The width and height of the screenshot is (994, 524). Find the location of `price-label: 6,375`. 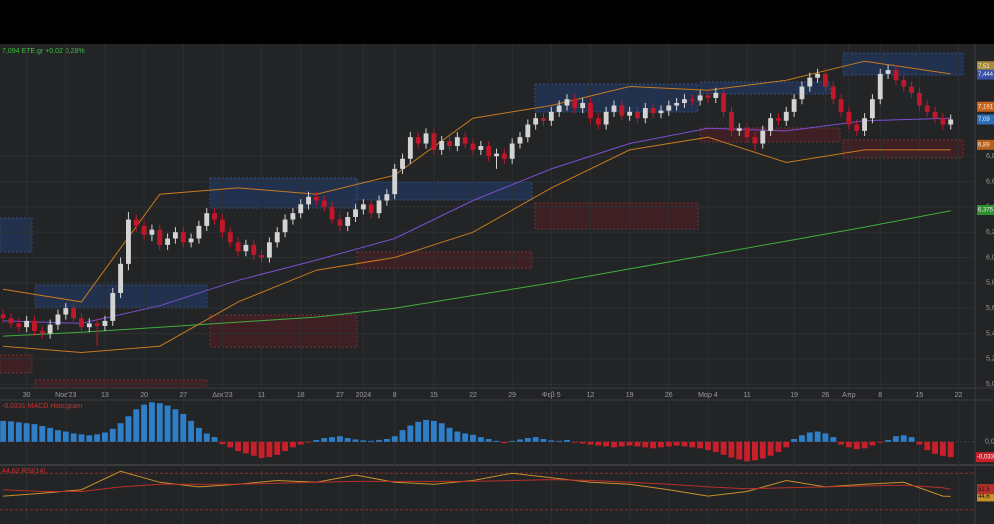

price-label: 6,375 is located at coordinates (986, 211).